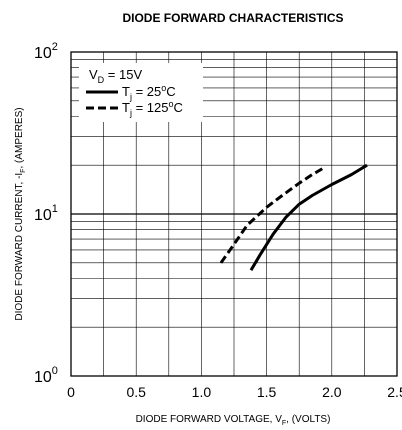  Describe the element at coordinates (232, 18) in the screenshot. I see `chart-title: DIODE FORWARD CHARACTERISTICS` at that location.